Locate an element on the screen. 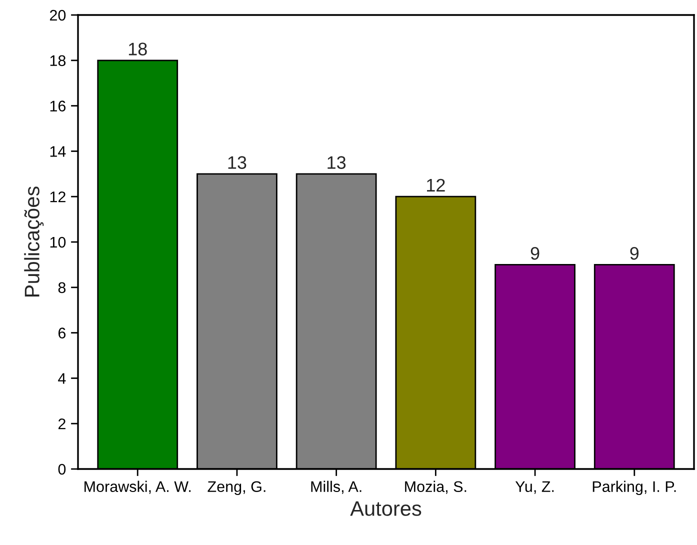 The image size is (697, 545). y-tick-label: 0 is located at coordinates (62, 469).